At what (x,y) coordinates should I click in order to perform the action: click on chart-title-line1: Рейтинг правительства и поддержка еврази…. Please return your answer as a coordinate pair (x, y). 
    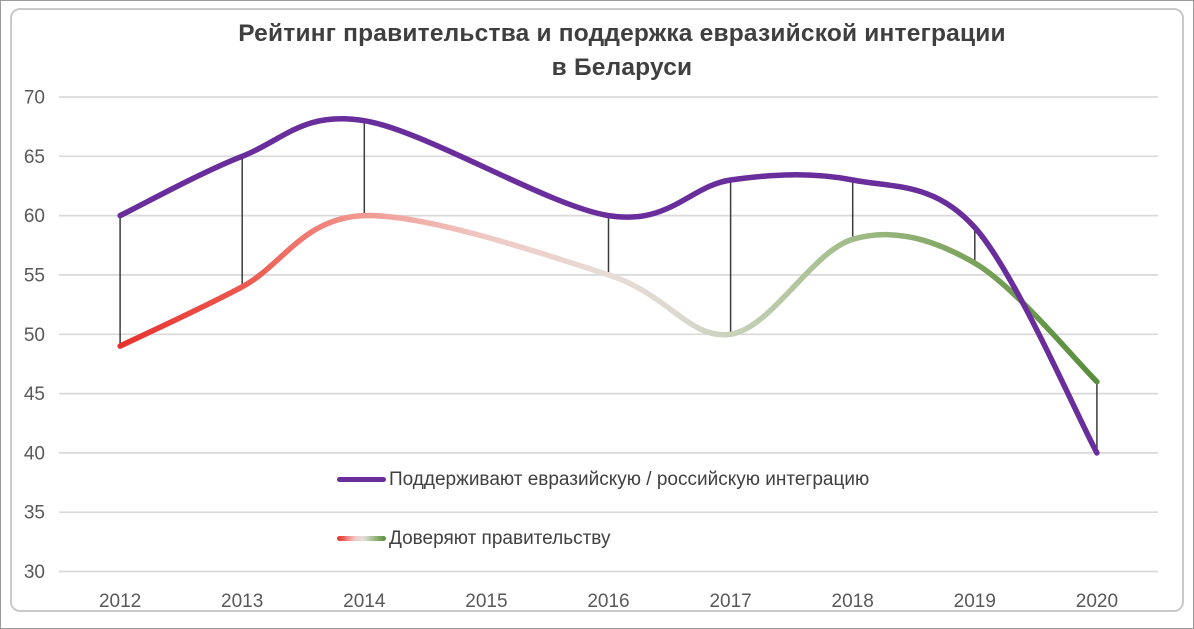
    Looking at the image, I should click on (622, 33).